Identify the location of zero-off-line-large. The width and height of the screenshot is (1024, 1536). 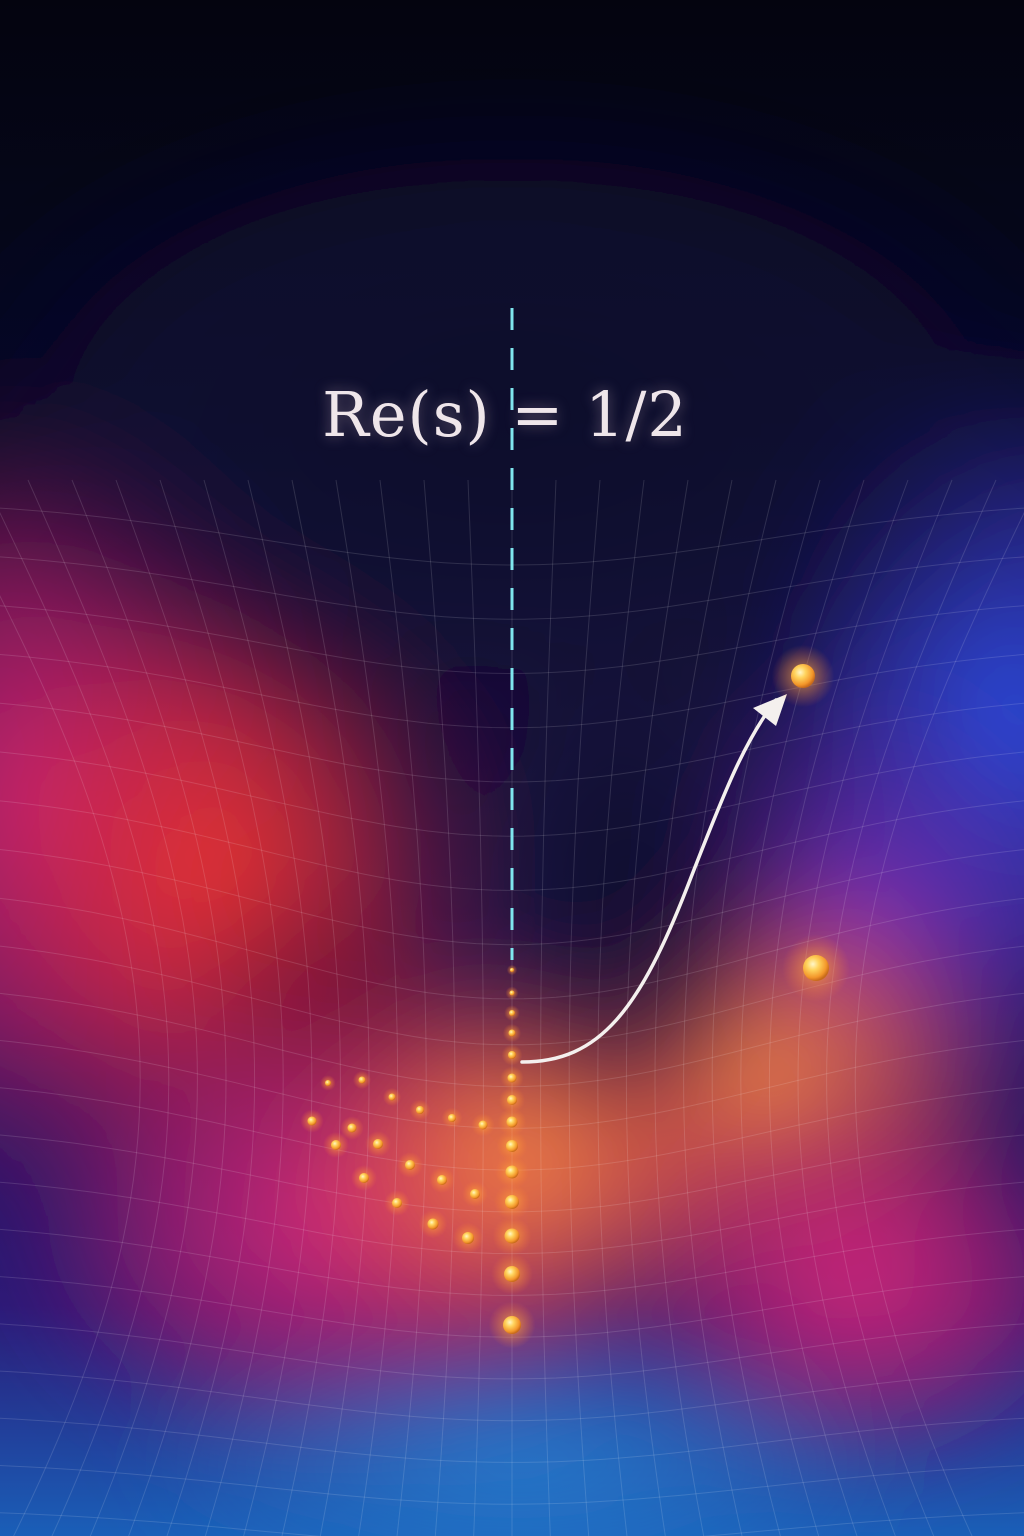
(816, 968).